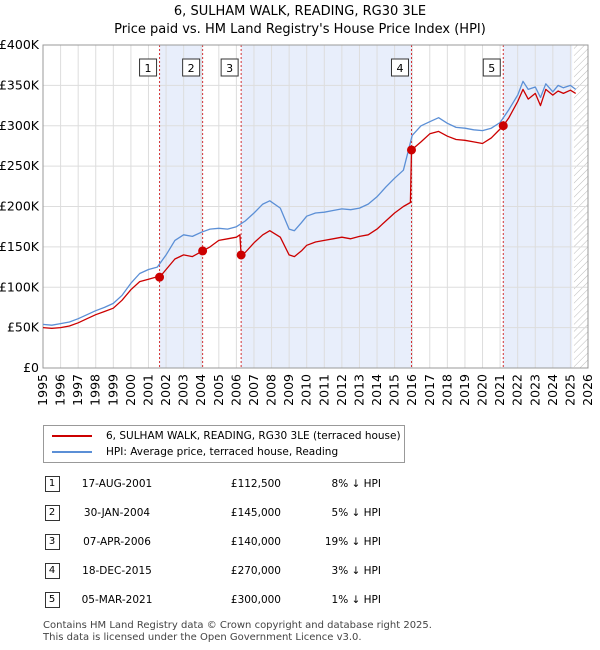  I want to click on transaction-price: £112,500, so click(255, 483).